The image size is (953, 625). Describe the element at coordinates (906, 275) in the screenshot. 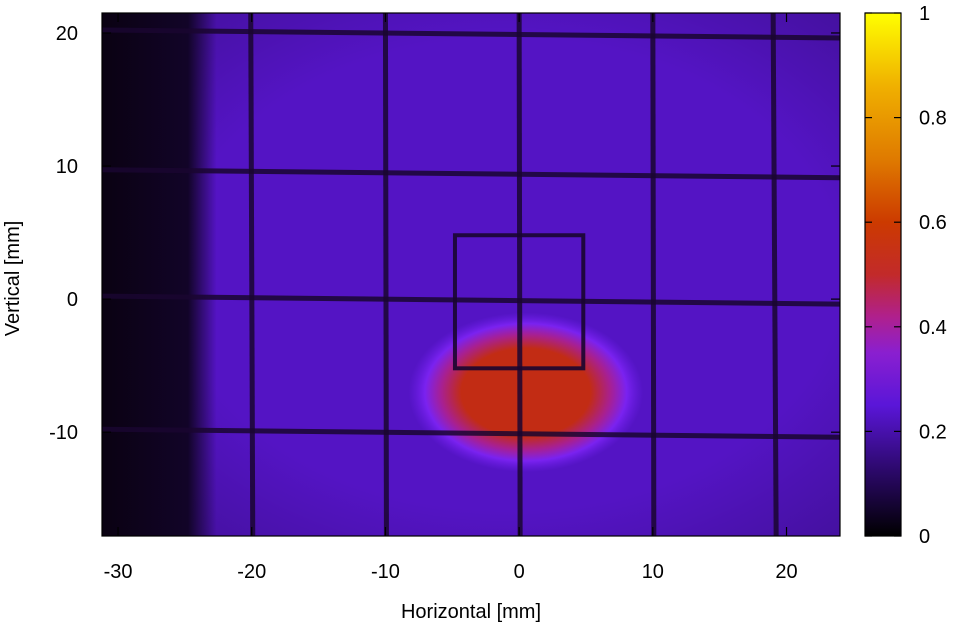

I see `colorbar-ticks: 0 0.2 0.4 0.6 0.8 1` at that location.